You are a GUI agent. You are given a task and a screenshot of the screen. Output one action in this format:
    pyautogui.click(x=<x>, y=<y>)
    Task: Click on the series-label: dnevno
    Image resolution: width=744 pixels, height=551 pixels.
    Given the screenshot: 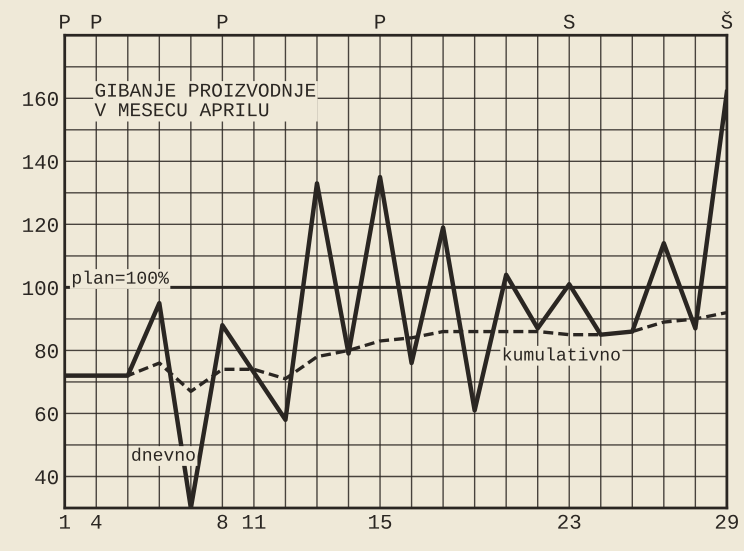 What is the action you would take?
    pyautogui.click(x=163, y=454)
    